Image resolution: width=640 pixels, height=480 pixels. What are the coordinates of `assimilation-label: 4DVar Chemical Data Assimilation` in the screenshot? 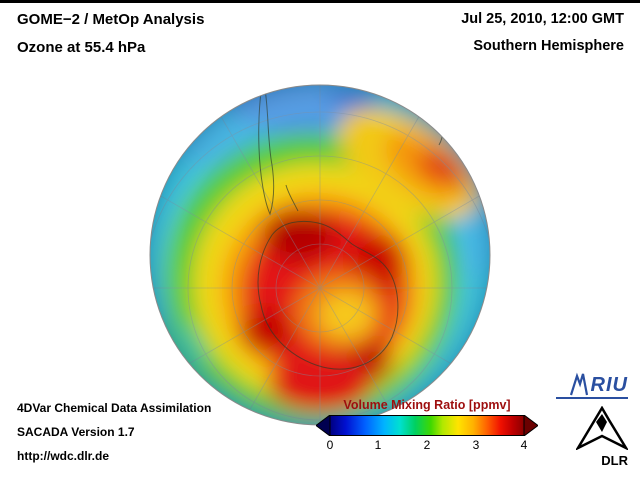 It's located at (114, 408).